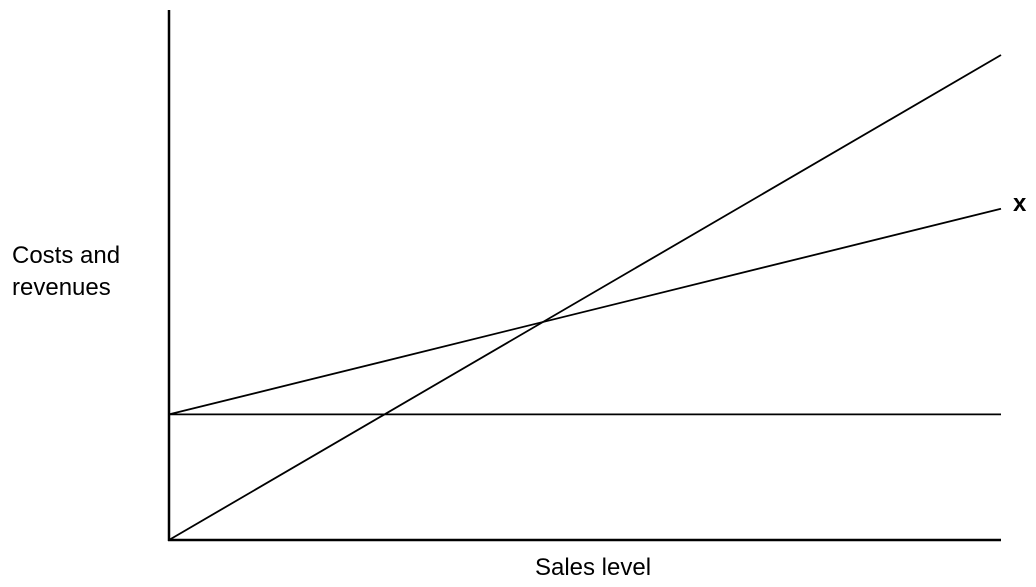  Describe the element at coordinates (87, 272) in the screenshot. I see `y-axis-label: Costs and revenues` at that location.